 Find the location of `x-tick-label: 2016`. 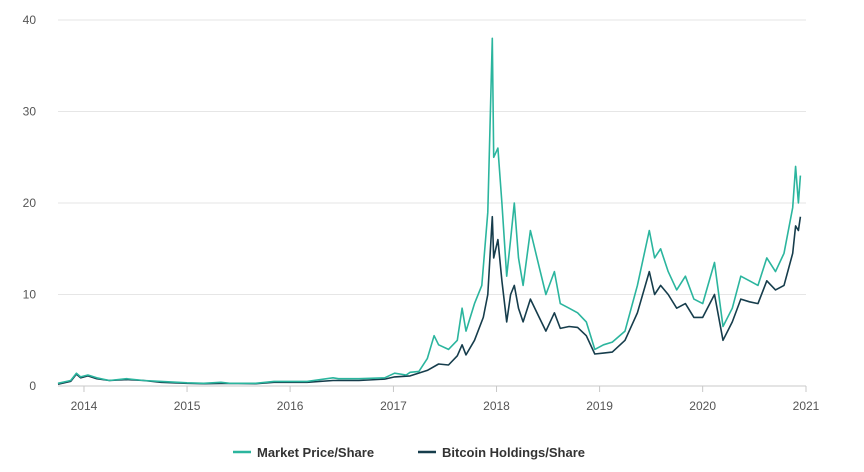

x-tick-label: 2016 is located at coordinates (290, 406).